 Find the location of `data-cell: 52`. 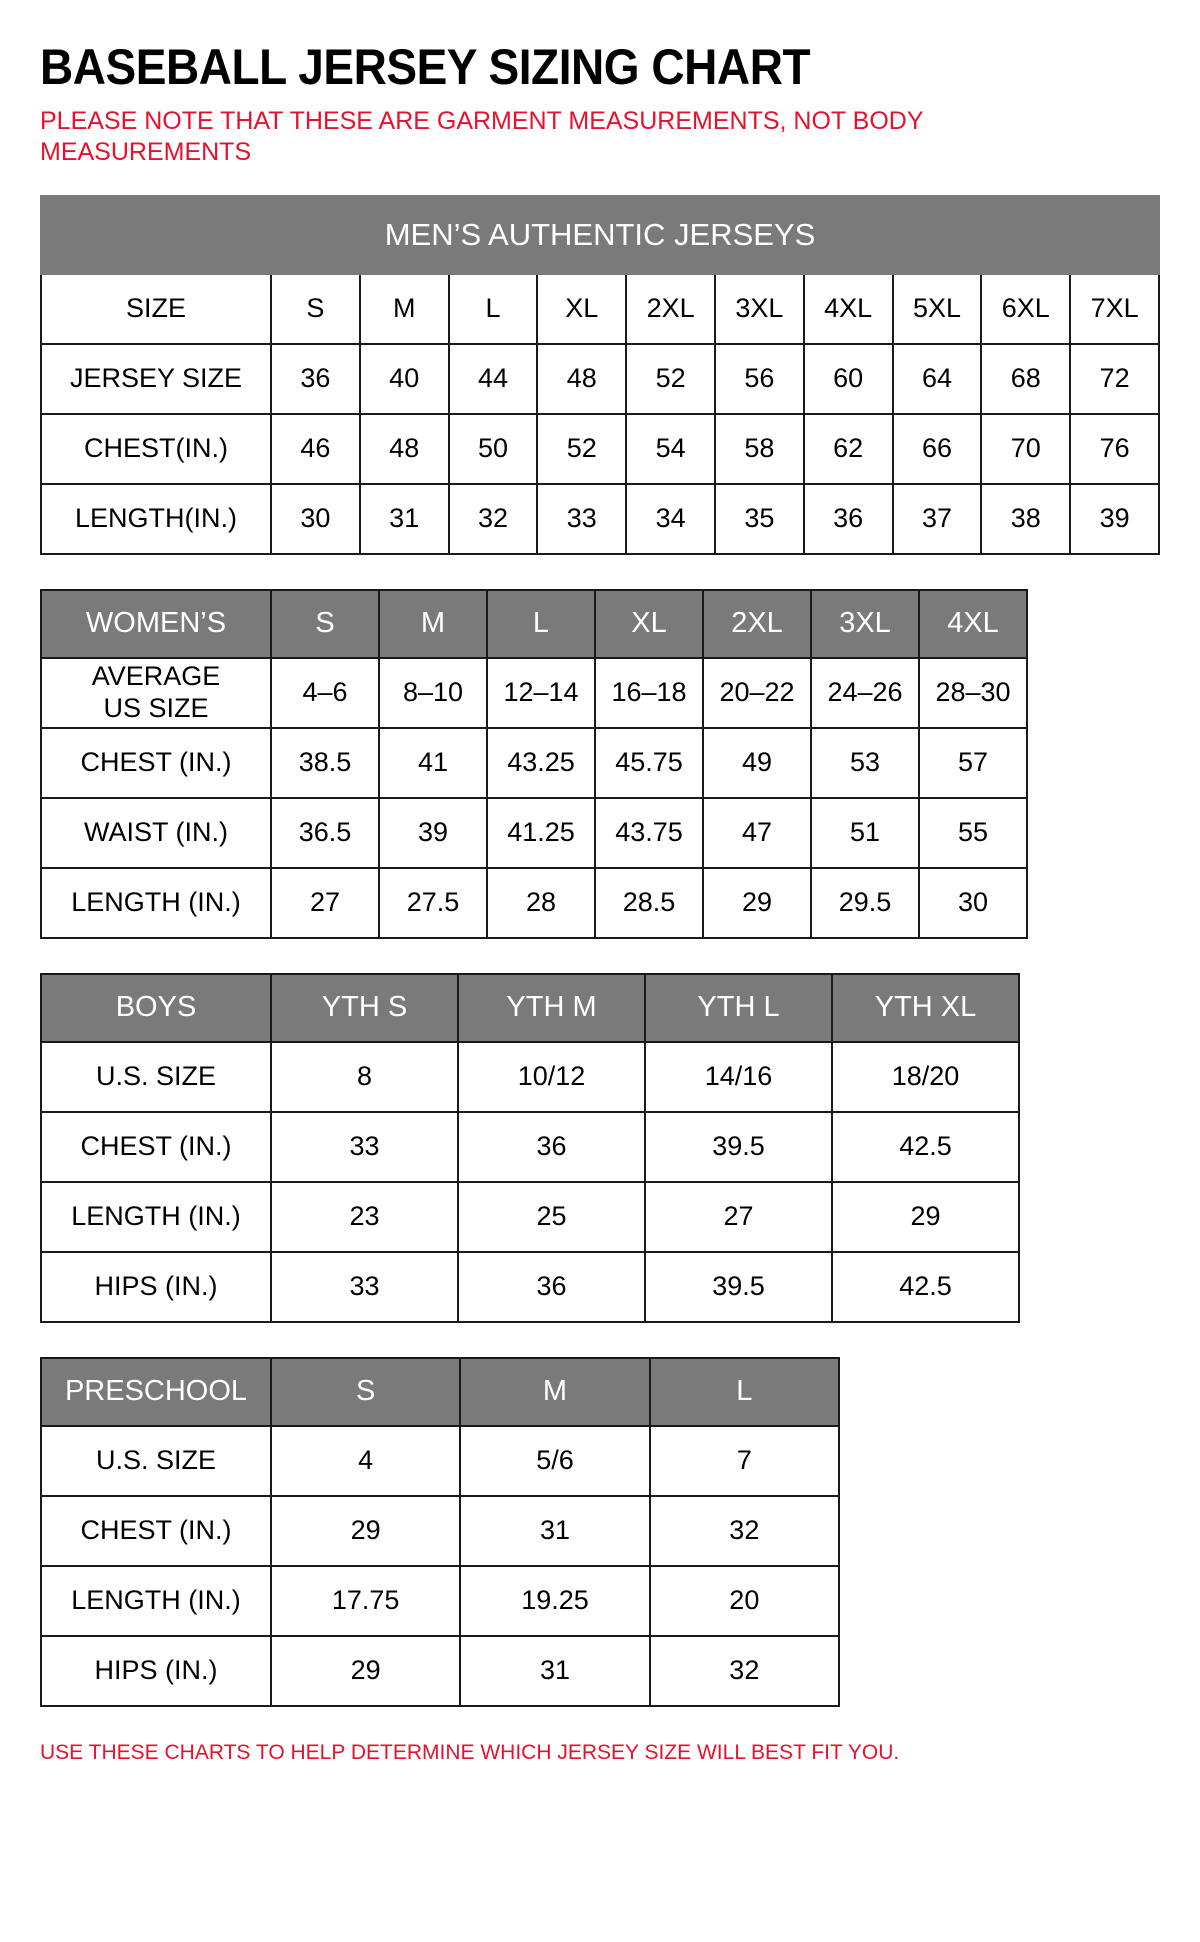

data-cell: 52 is located at coordinates (670, 378).